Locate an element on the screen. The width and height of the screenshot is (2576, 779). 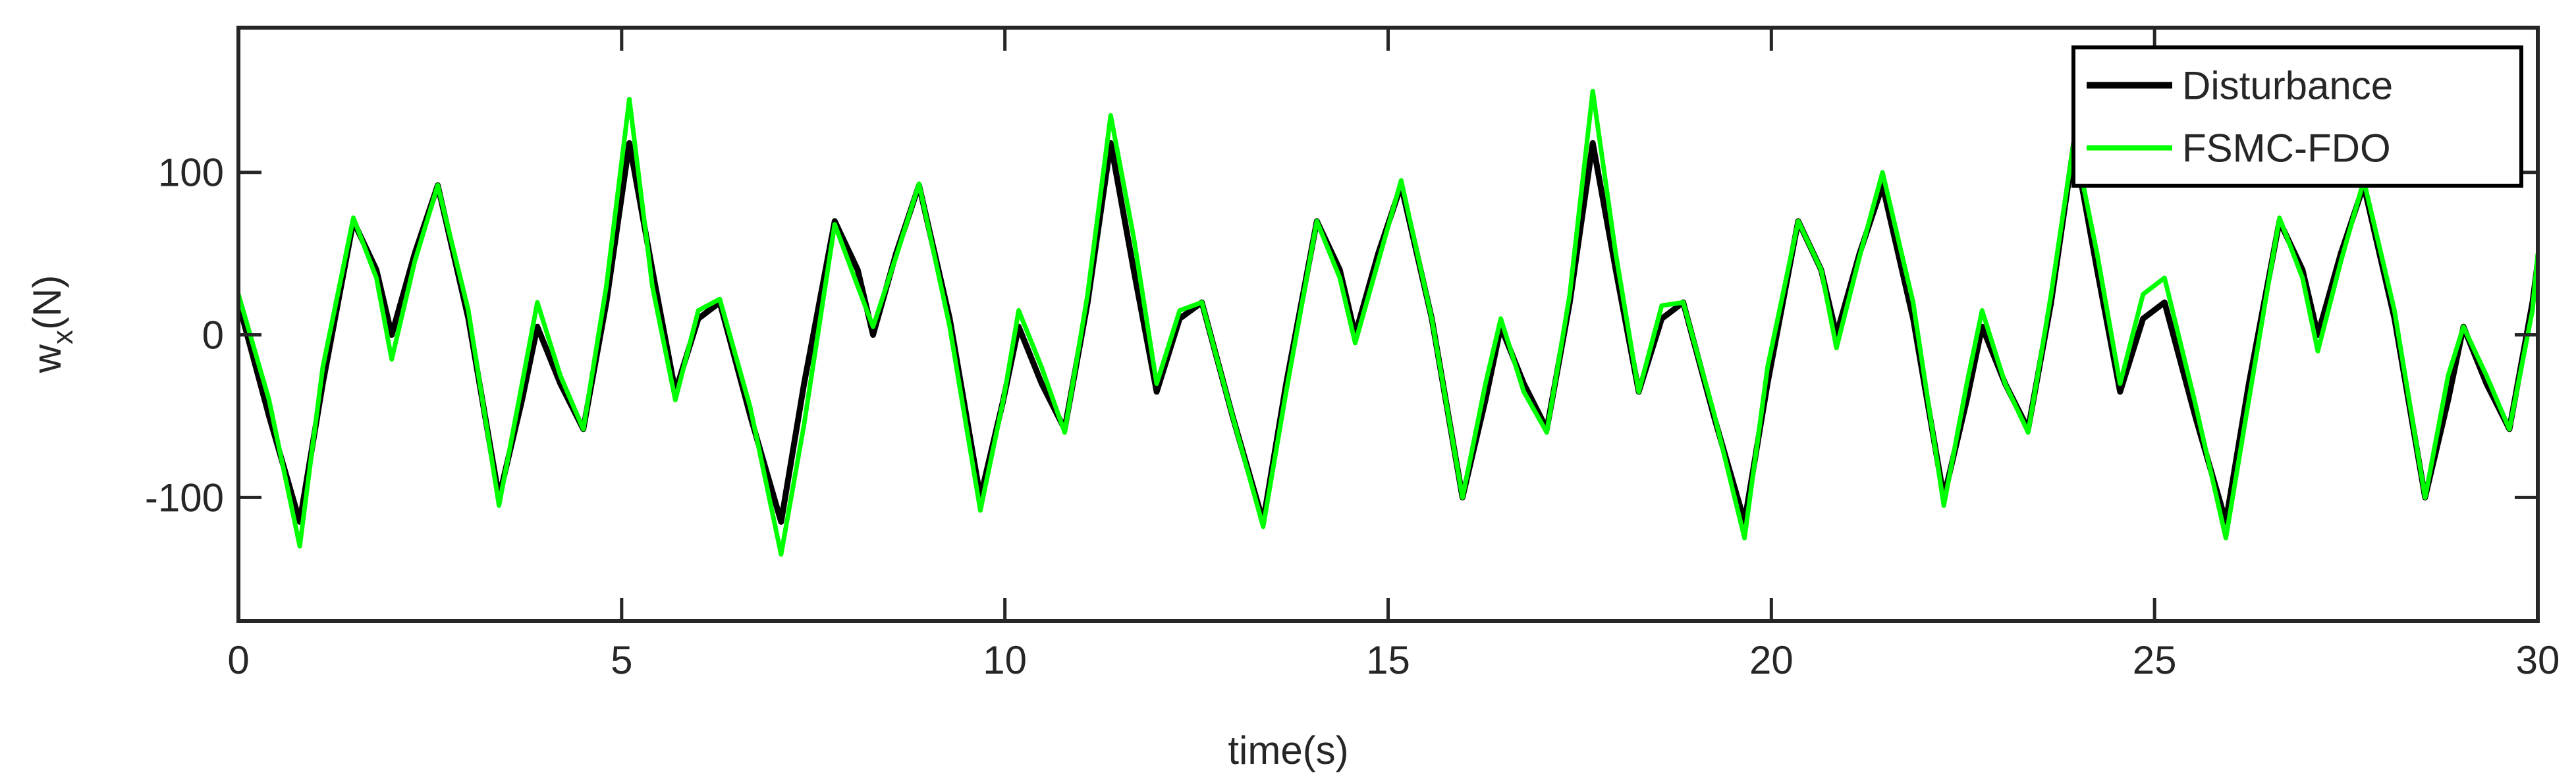
legend-box is located at coordinates (2297, 116).